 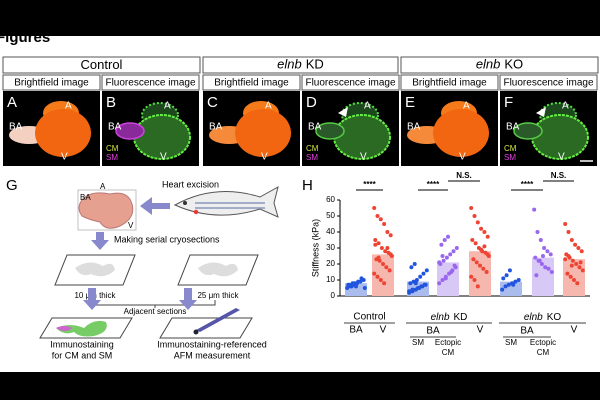 What do you see at coordinates (461, 133) in the screenshot?
I see `ventricle-tissue` at bounding box center [461, 133].